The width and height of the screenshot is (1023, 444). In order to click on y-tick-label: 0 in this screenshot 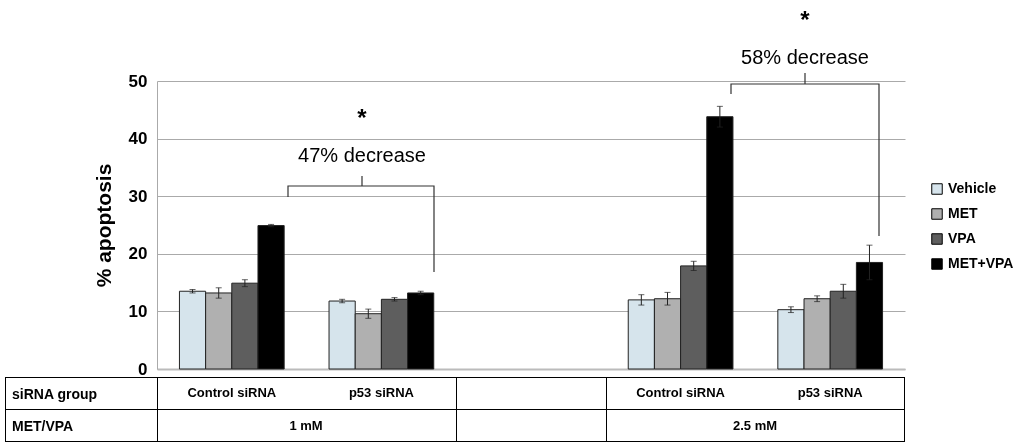, I will do `click(143, 369)`.